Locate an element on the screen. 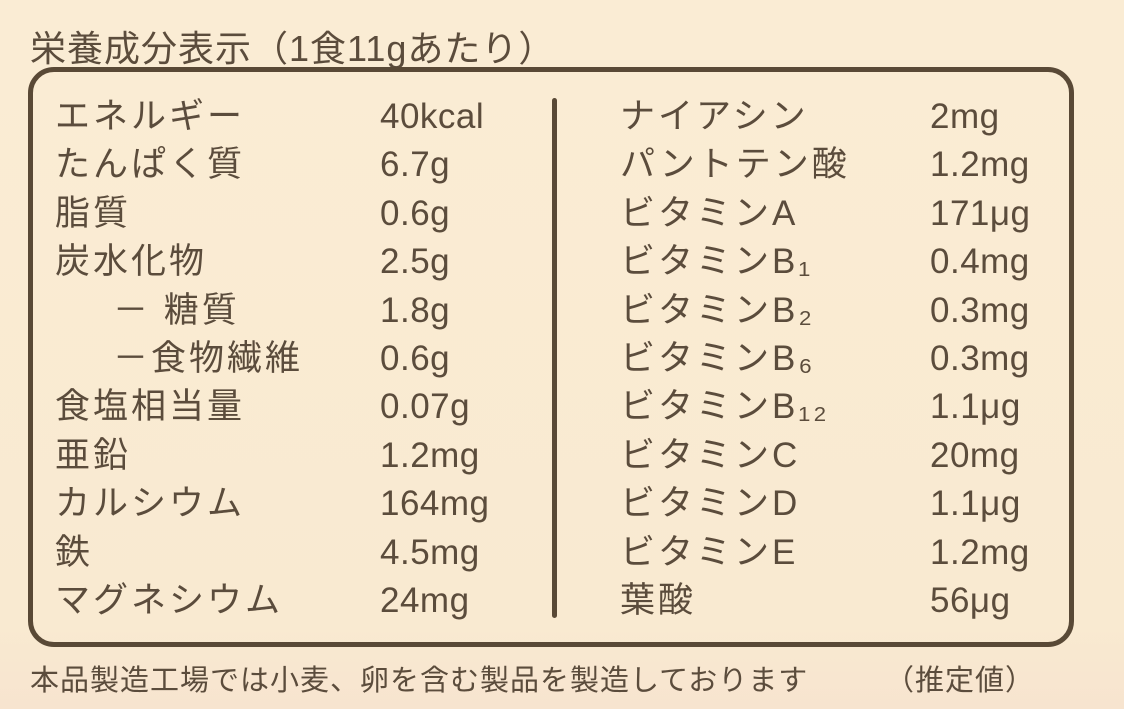  nutrient-label: ビタミンA is located at coordinates (709, 213).